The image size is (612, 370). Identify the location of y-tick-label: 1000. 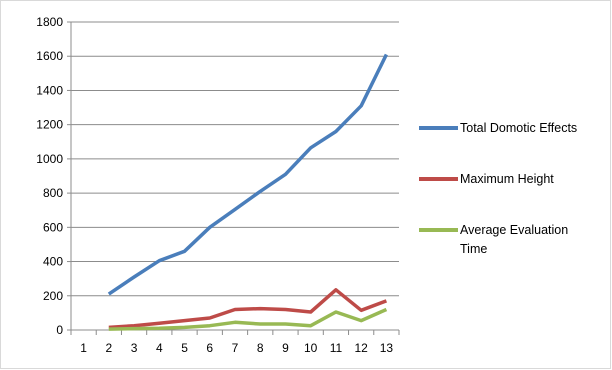
(49, 159).